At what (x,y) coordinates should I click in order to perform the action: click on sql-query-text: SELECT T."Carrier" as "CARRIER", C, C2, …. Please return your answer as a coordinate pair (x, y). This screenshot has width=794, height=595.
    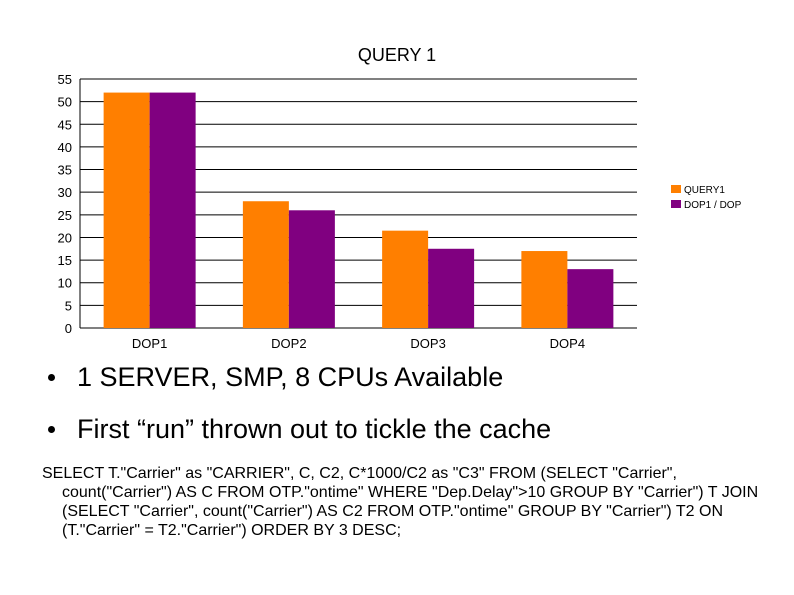
    Looking at the image, I should click on (400, 502).